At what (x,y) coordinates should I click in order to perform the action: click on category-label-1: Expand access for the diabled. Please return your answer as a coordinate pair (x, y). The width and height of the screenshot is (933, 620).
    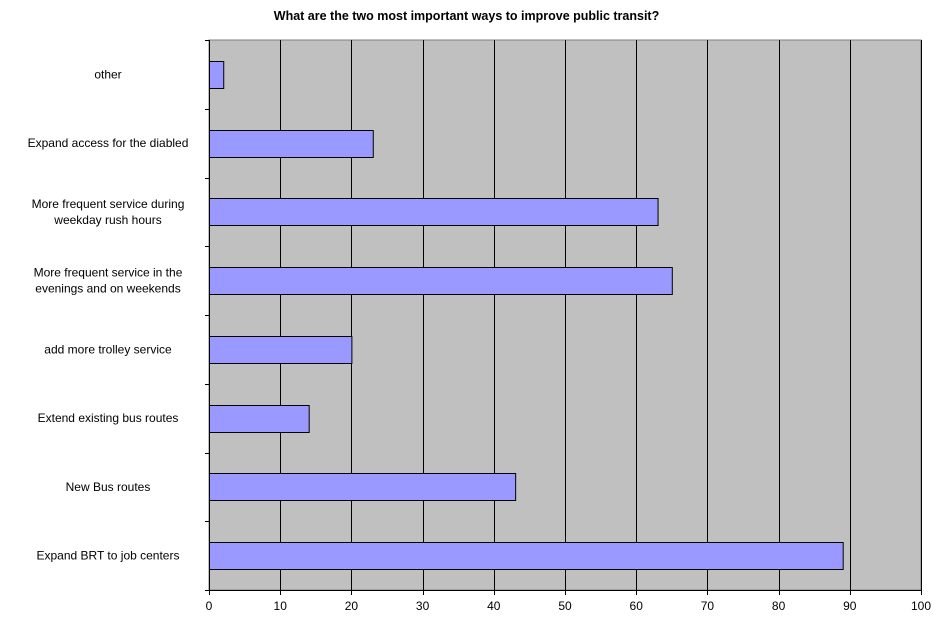
    Looking at the image, I should click on (108, 143).